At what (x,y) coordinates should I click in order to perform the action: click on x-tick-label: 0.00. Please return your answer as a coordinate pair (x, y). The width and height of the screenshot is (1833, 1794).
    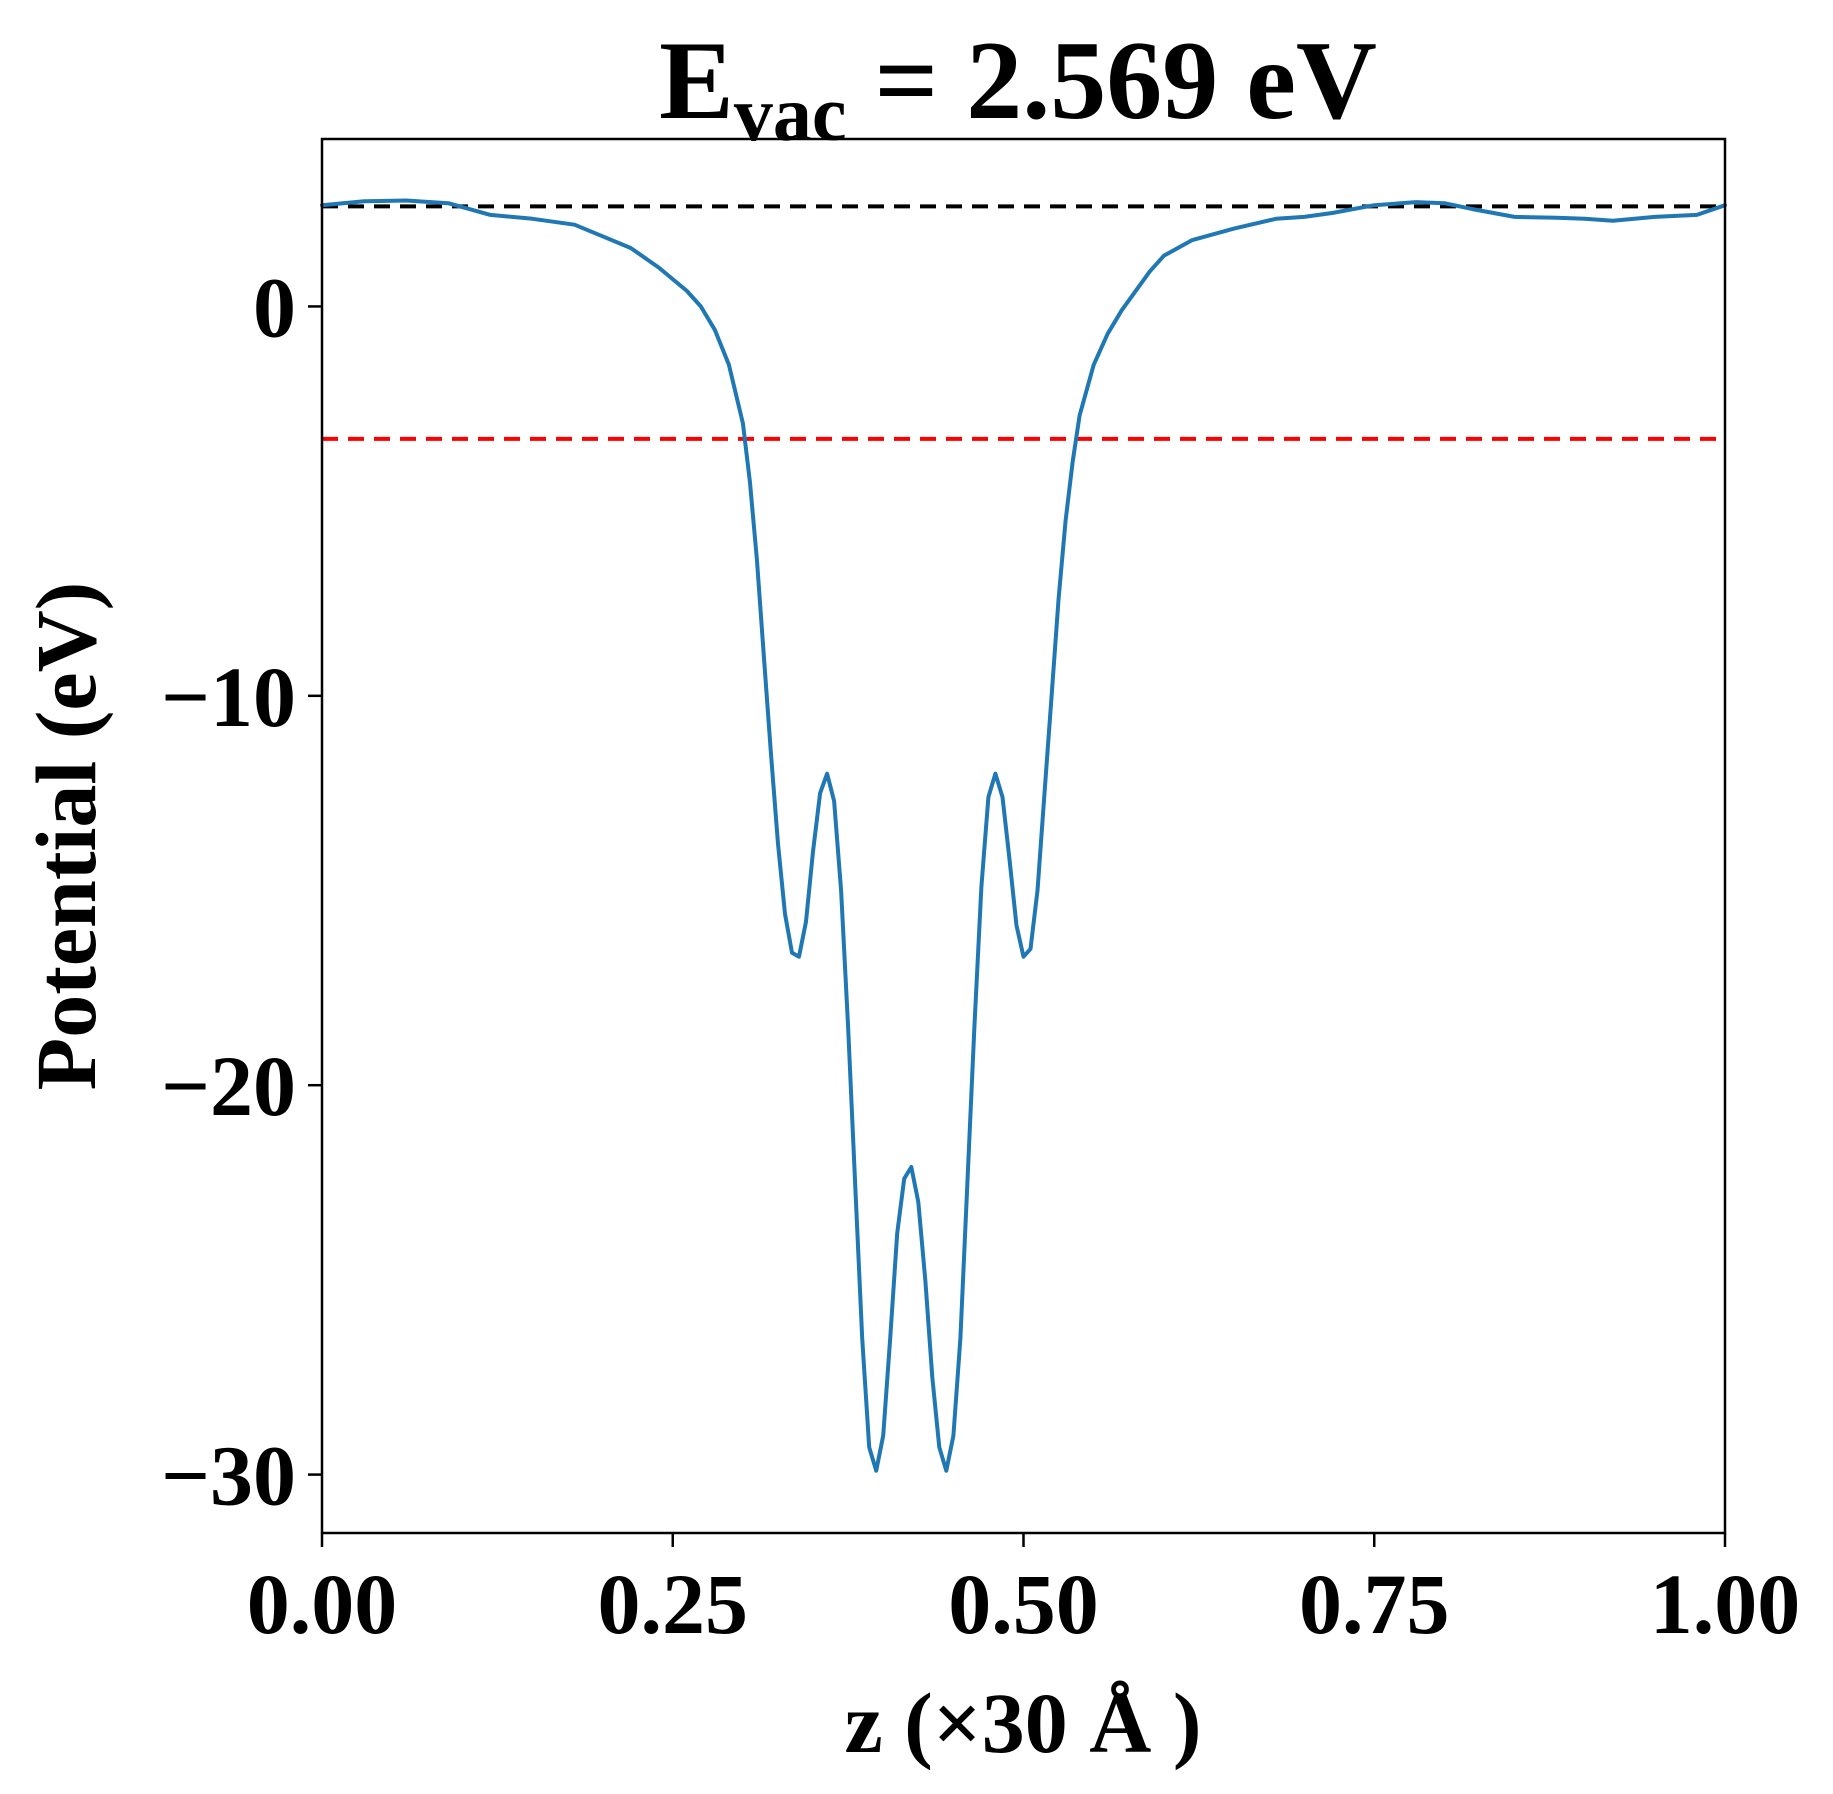
    Looking at the image, I should click on (322, 1604).